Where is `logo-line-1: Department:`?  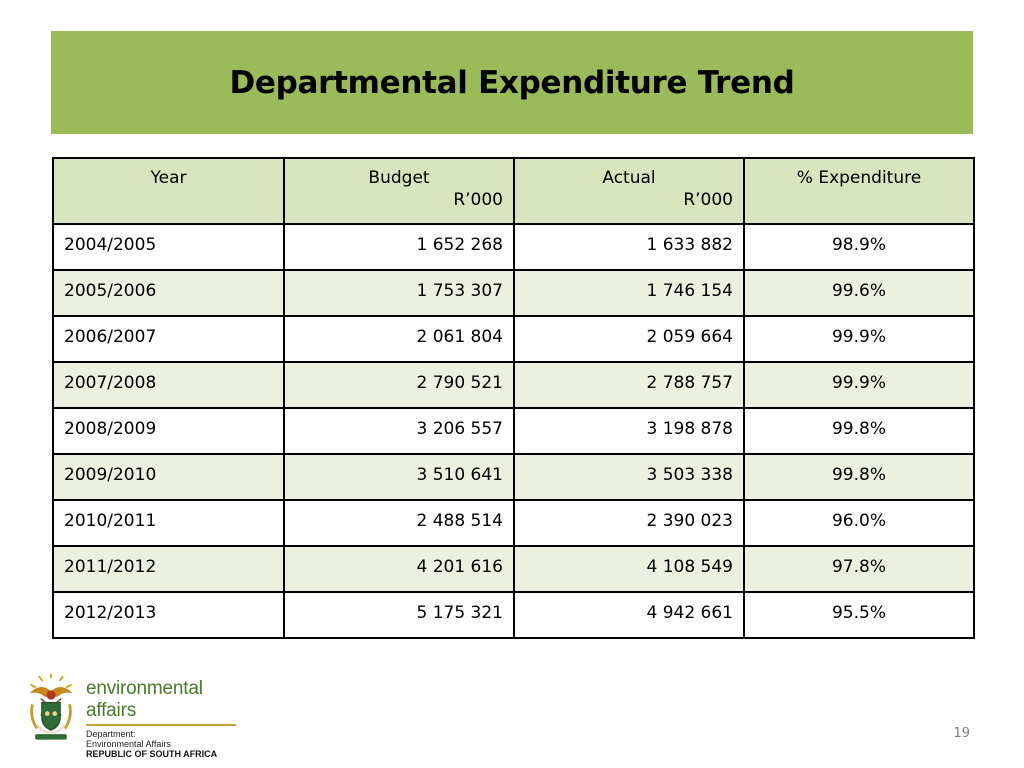
logo-line-1: Department: is located at coordinates (111, 734).